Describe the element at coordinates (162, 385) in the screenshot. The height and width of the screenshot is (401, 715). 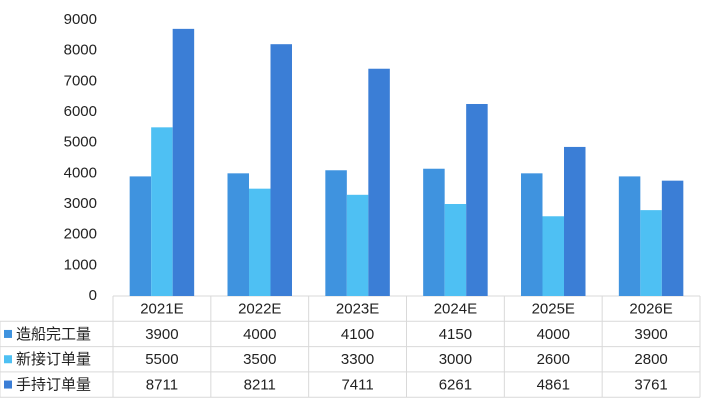
I see `table-value: 8711` at that location.